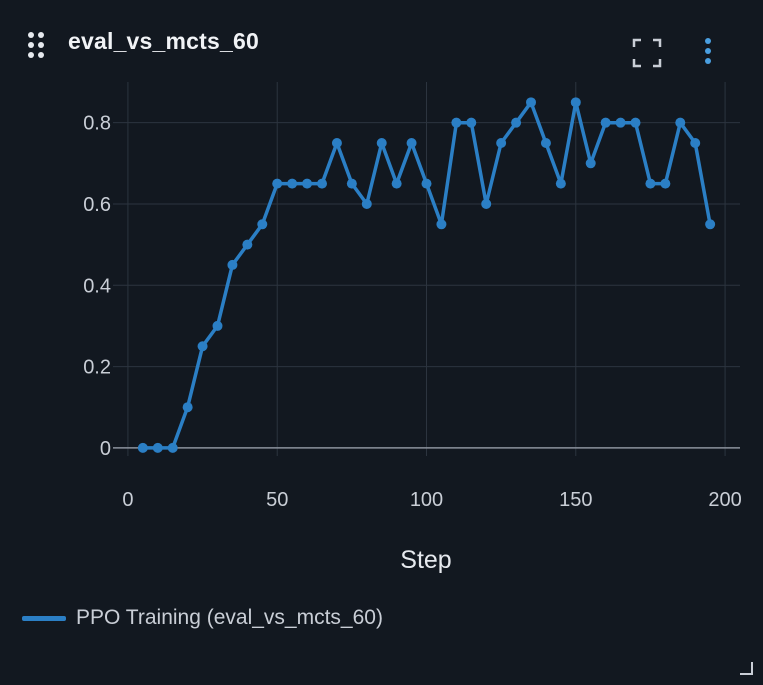  What do you see at coordinates (163, 41) in the screenshot?
I see `chart-title: eval_vs_mcts_60` at bounding box center [163, 41].